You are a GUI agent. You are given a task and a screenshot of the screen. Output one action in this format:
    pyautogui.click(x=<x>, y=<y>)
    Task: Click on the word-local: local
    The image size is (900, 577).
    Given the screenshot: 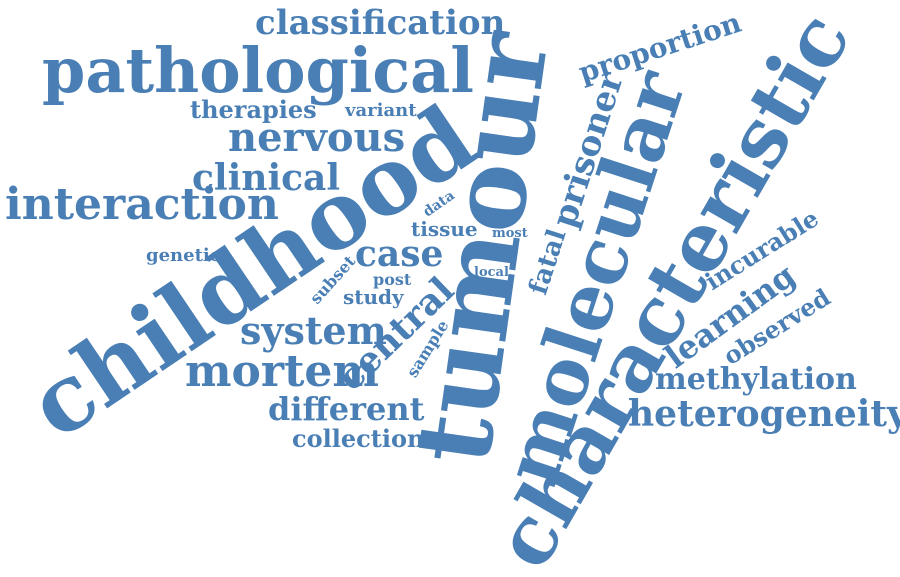 What is the action you would take?
    pyautogui.click(x=491, y=272)
    